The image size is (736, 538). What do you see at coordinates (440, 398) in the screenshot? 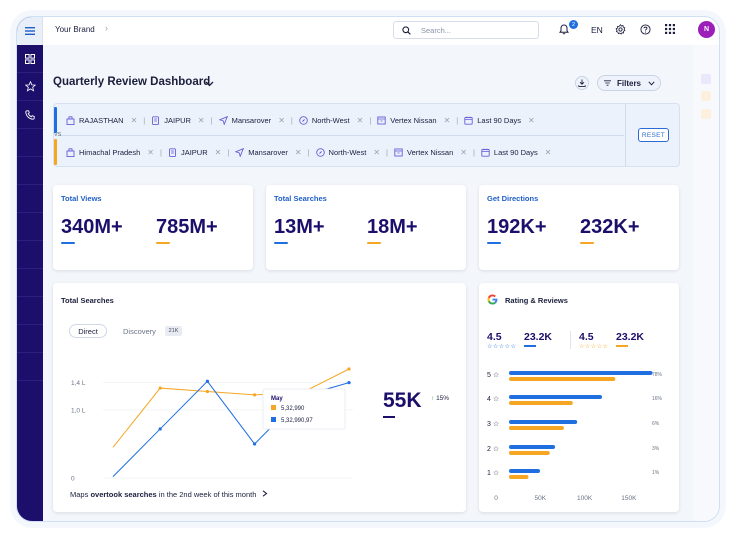
I see `kpi-change: ↑ 15%` at bounding box center [440, 398].